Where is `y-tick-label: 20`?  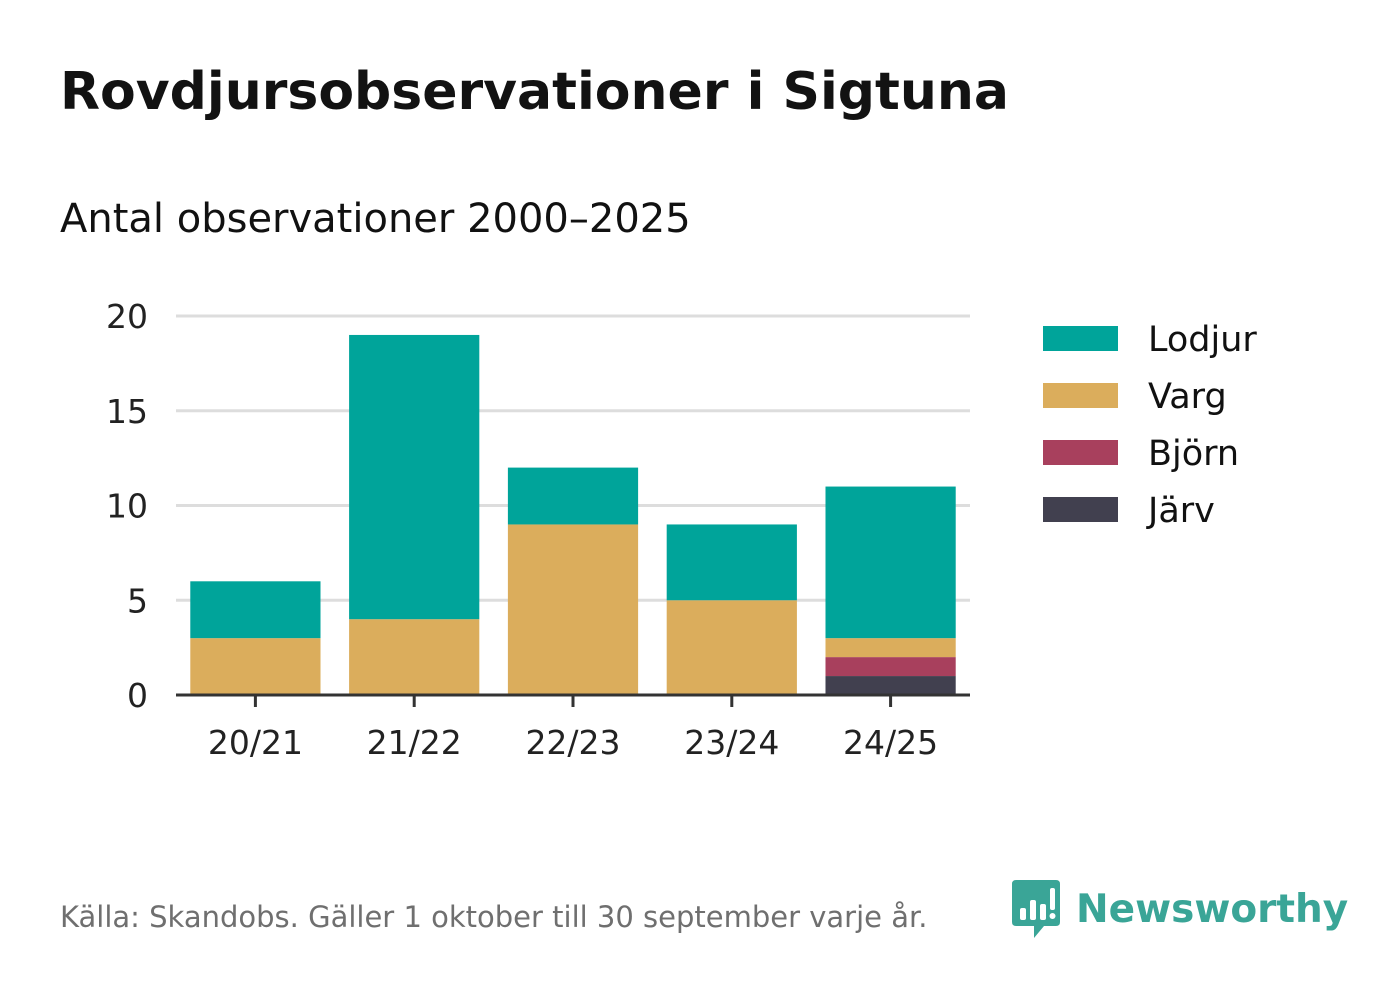
y-tick-label: 20 is located at coordinates (127, 316).